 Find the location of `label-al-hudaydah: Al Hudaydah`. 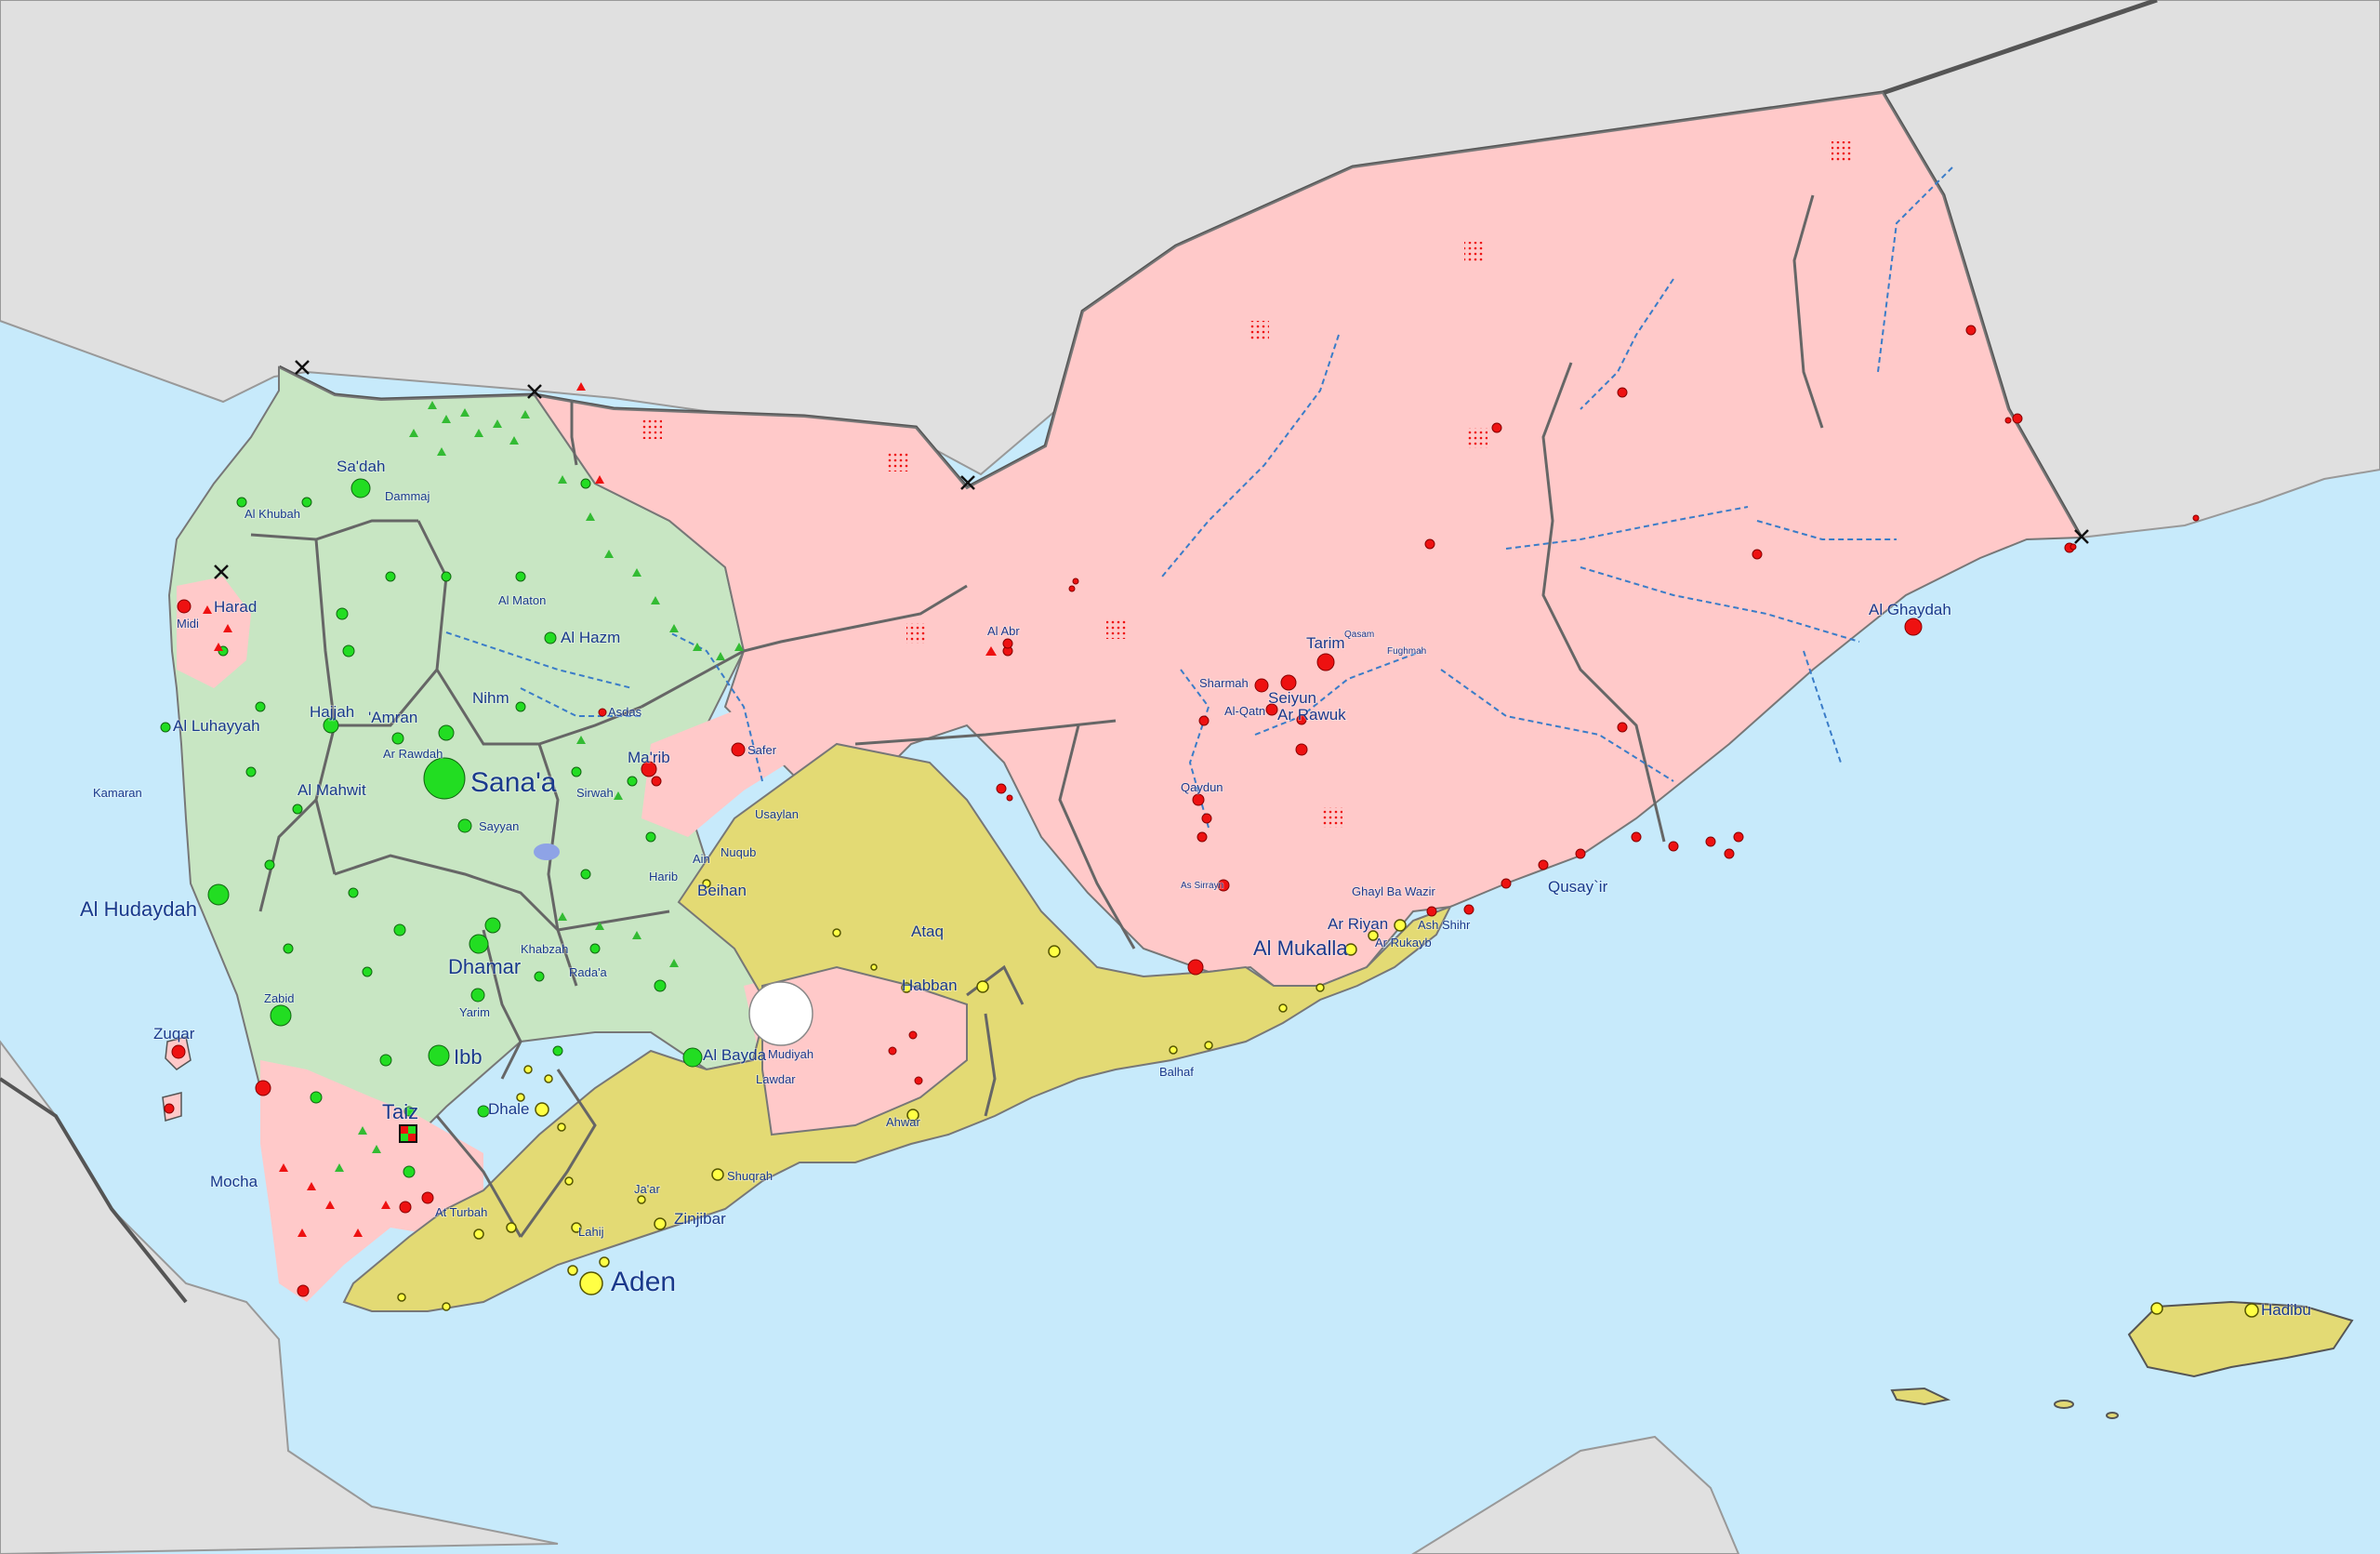

label-al-hudaydah: Al Hudaydah is located at coordinates (138, 909).